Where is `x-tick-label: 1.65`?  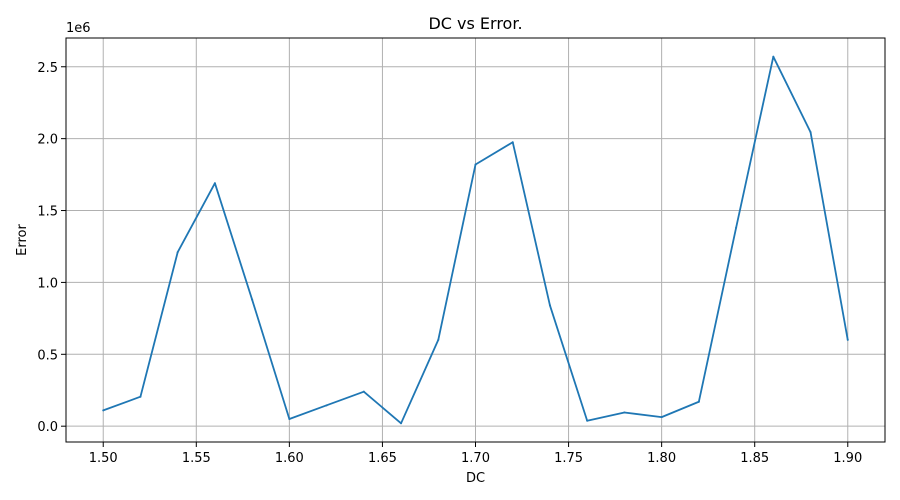
x-tick-label: 1.65 is located at coordinates (382, 458).